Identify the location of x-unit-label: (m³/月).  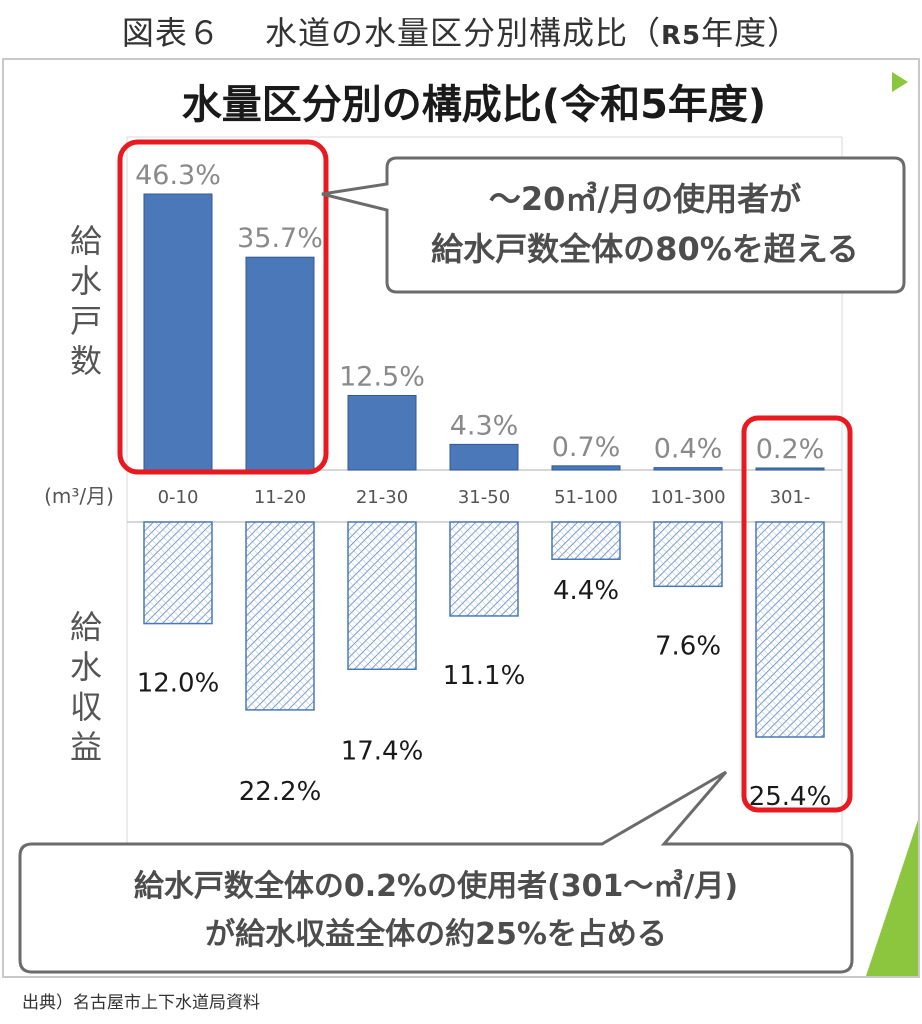
(79, 496).